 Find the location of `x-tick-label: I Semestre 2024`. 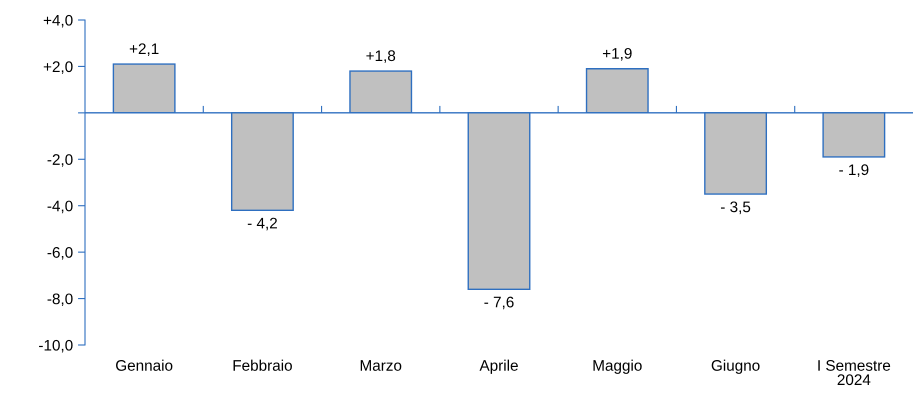

x-tick-label: I Semestre 2024 is located at coordinates (854, 373).